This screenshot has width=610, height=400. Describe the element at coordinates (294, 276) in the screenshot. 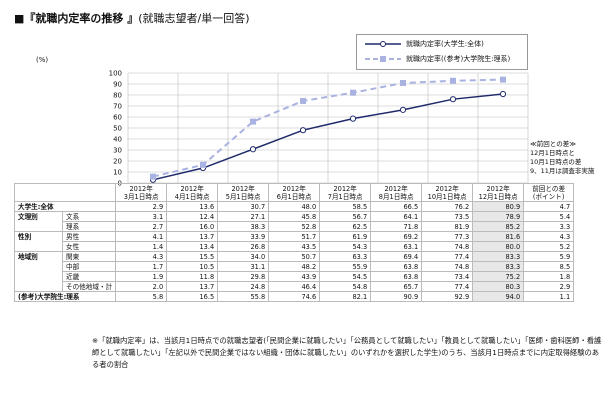

I see `table-row: 近畿 1.9 11.8 29.8 43.9 54.5 63.8 73.4 75.2 1.8` at that location.